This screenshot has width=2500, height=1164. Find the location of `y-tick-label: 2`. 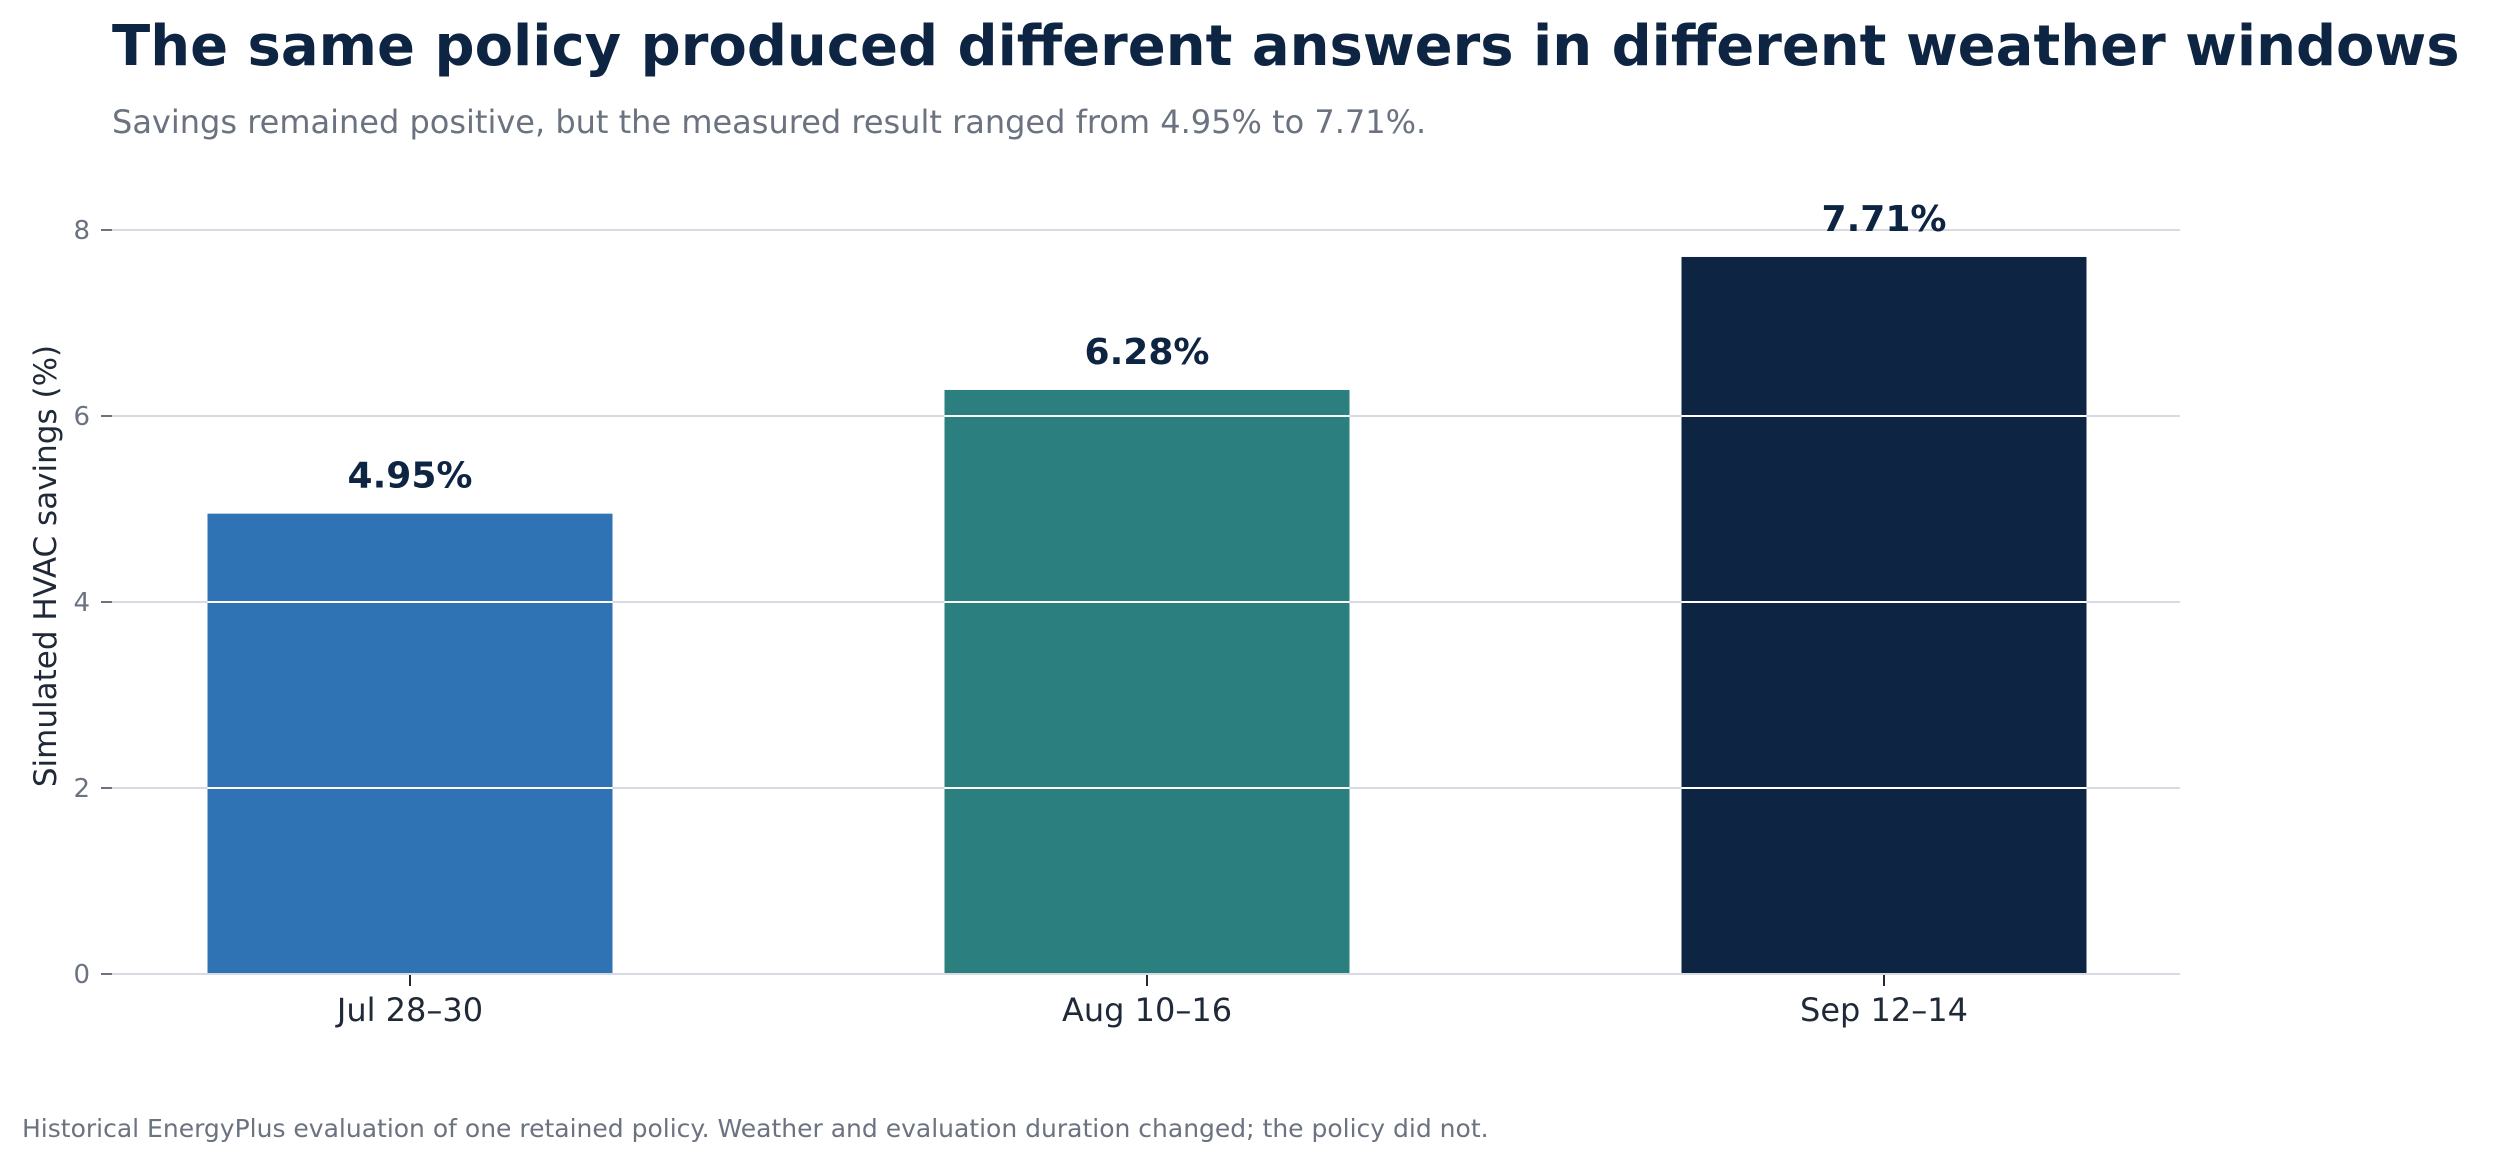

y-tick-label: 2 is located at coordinates (81, 789).